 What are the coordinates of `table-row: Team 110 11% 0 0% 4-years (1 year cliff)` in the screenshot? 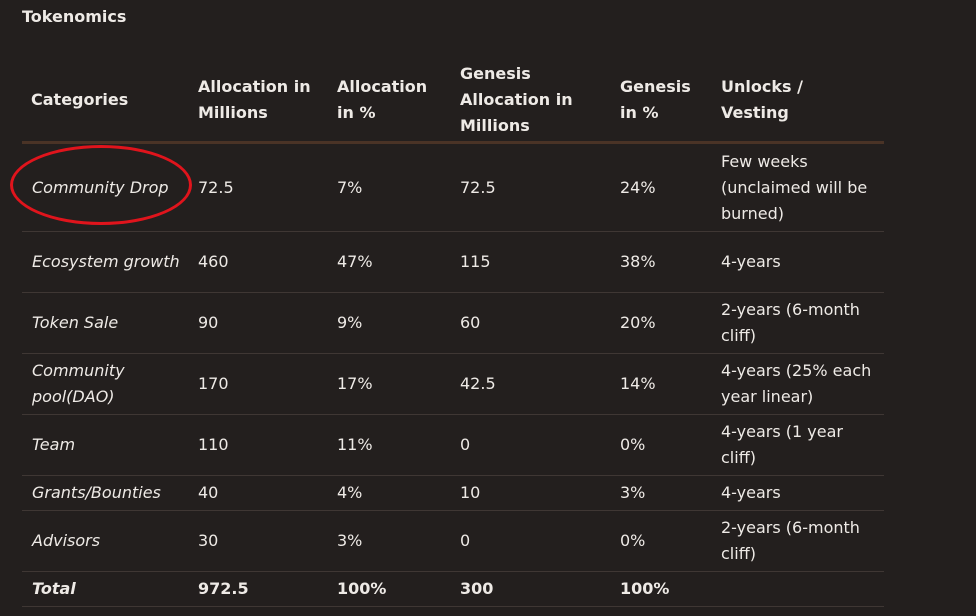 It's located at (453, 445).